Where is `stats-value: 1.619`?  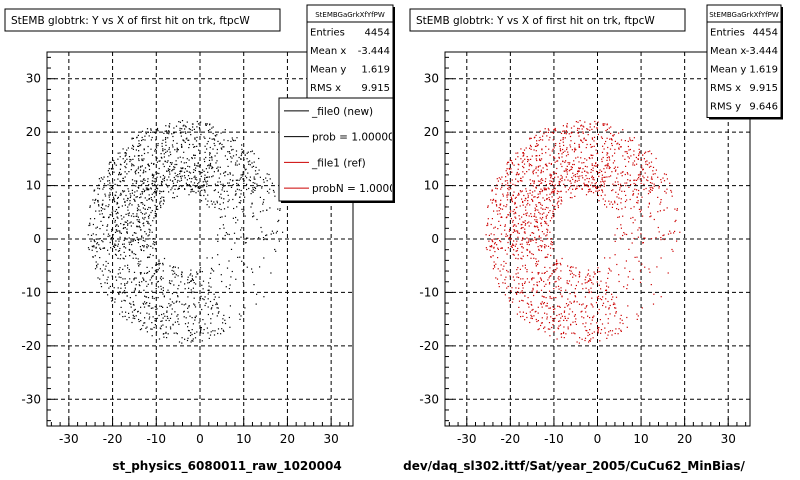
stats-value: 1.619 is located at coordinates (763, 70).